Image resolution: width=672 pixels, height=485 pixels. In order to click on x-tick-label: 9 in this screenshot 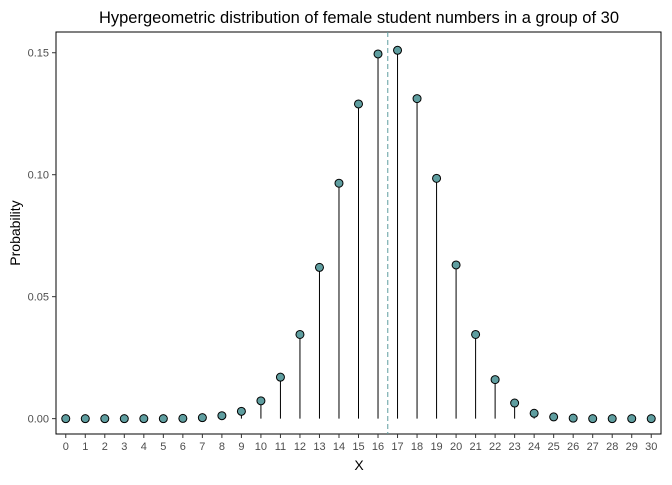, I will do `click(241, 447)`.